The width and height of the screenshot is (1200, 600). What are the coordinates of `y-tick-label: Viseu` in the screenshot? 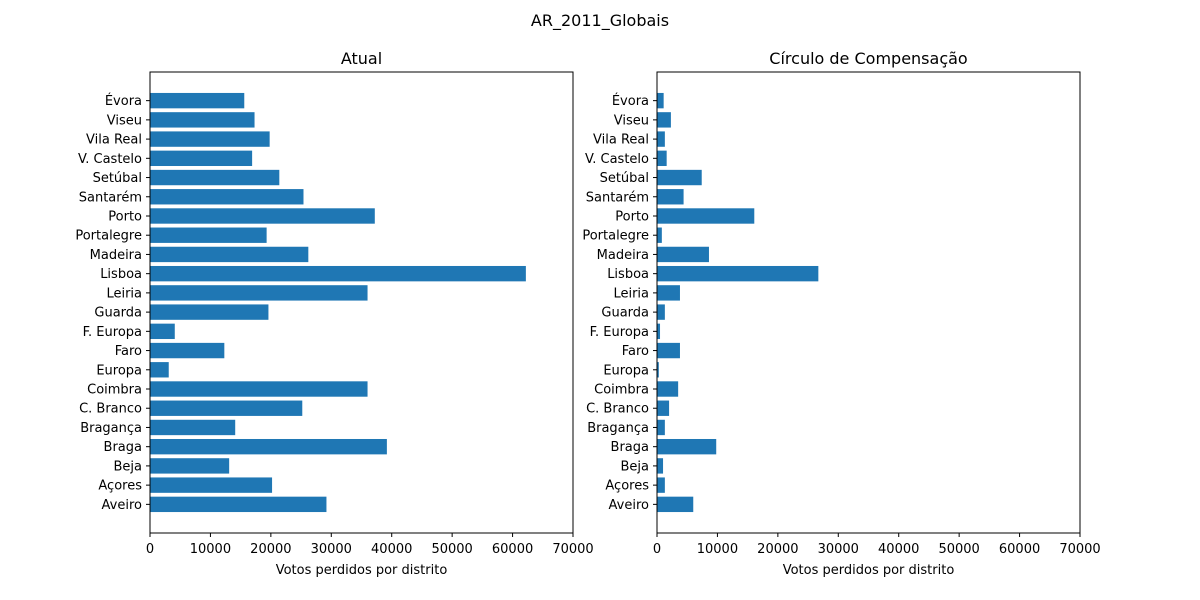 It's located at (124, 120).